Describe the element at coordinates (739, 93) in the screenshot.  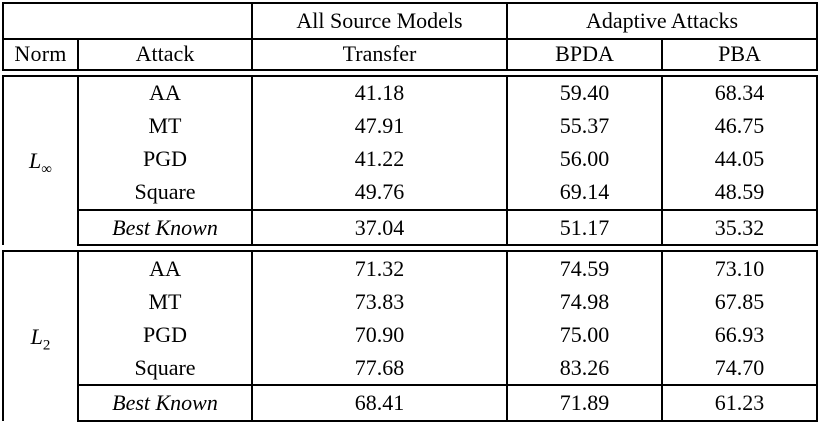
I see `cell-pba: 68.34` at that location.